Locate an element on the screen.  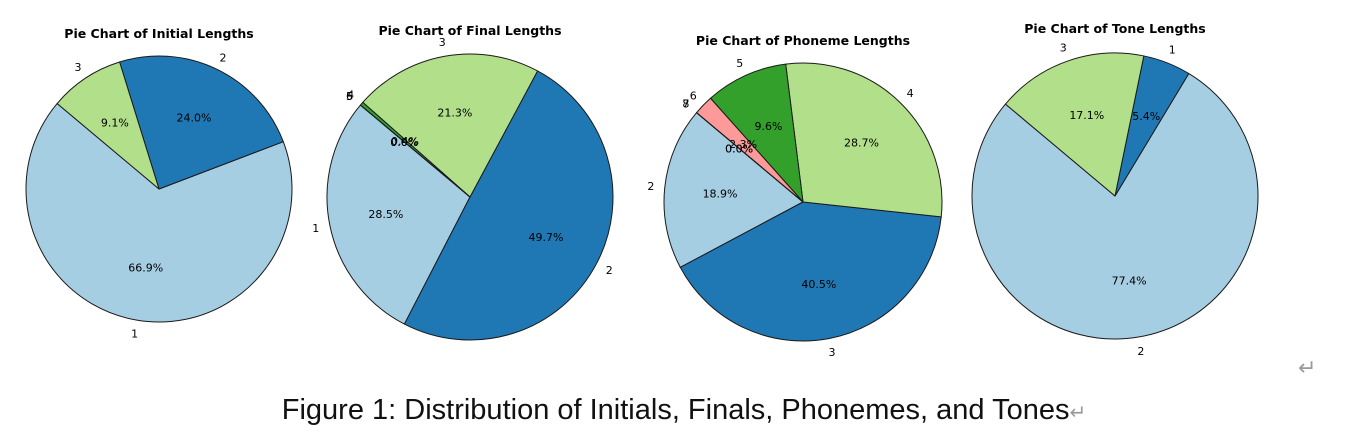
slice-percent-label: 24.0% is located at coordinates (193, 117).